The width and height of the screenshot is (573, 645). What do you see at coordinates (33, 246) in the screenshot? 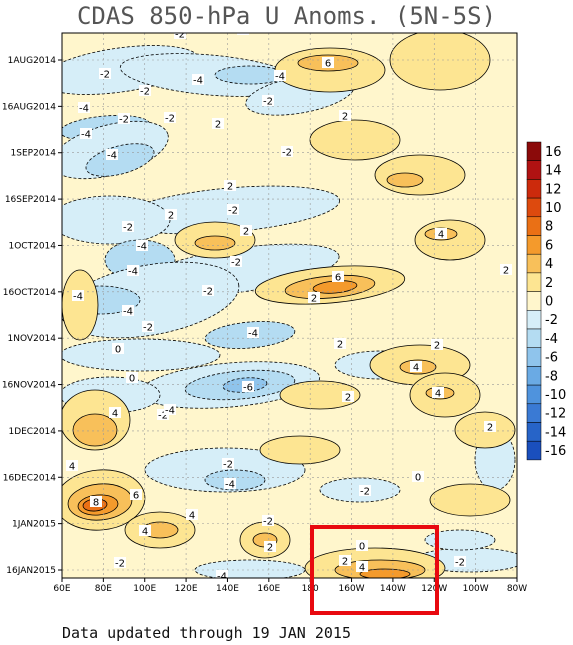
I see `y-tick-label: 1OCT2014` at bounding box center [33, 246].